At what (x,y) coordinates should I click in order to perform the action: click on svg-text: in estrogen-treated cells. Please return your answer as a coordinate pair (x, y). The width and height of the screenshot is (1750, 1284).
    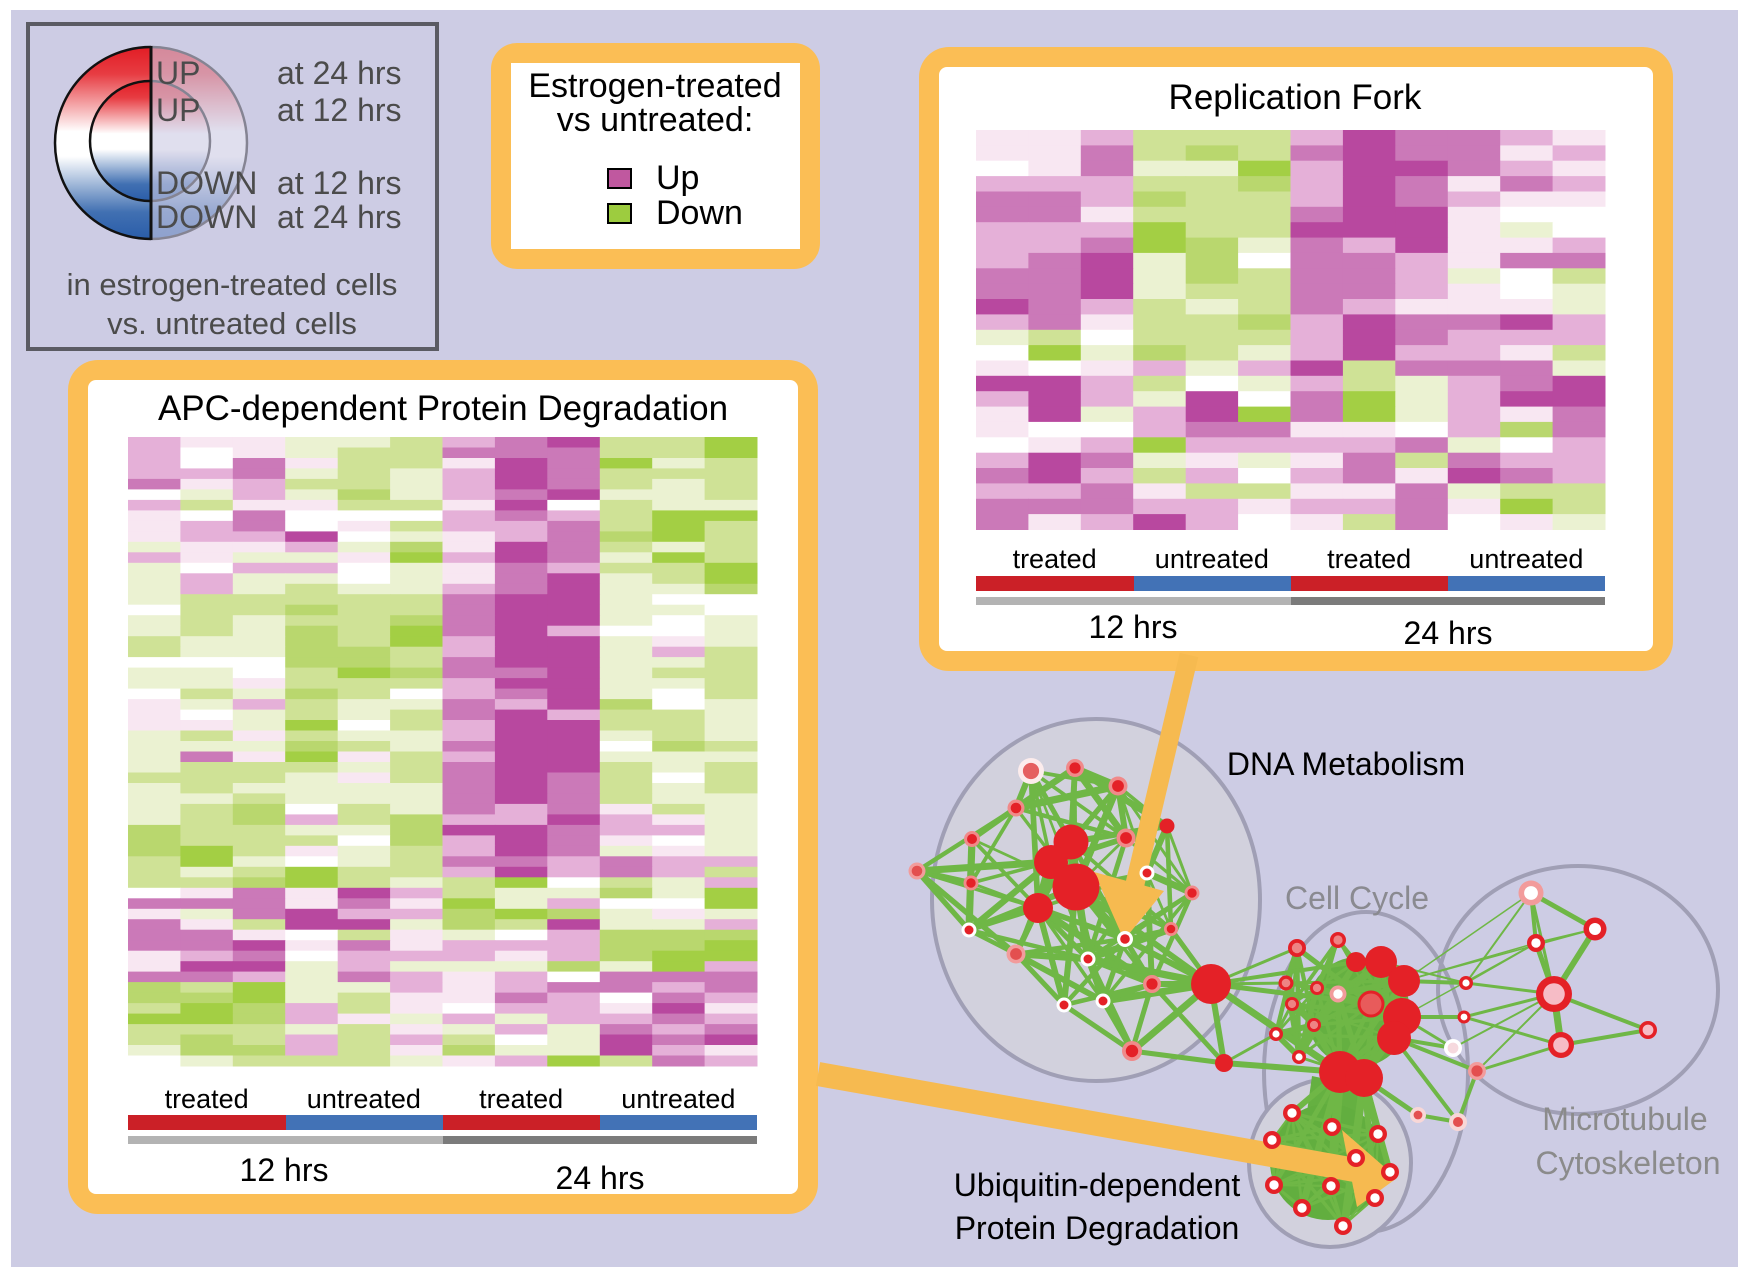
    Looking at the image, I should click on (232, 284).